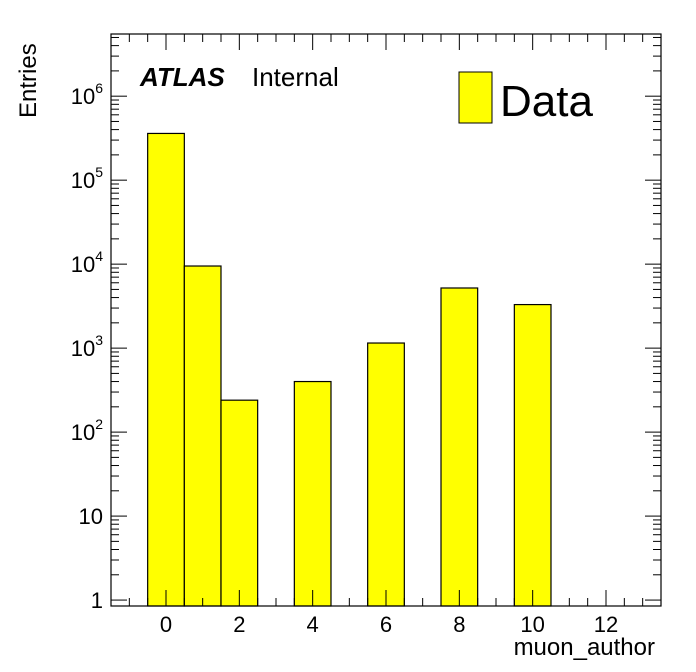  What do you see at coordinates (87, 346) in the screenshot?
I see `y-tick-label: 10³` at bounding box center [87, 346].